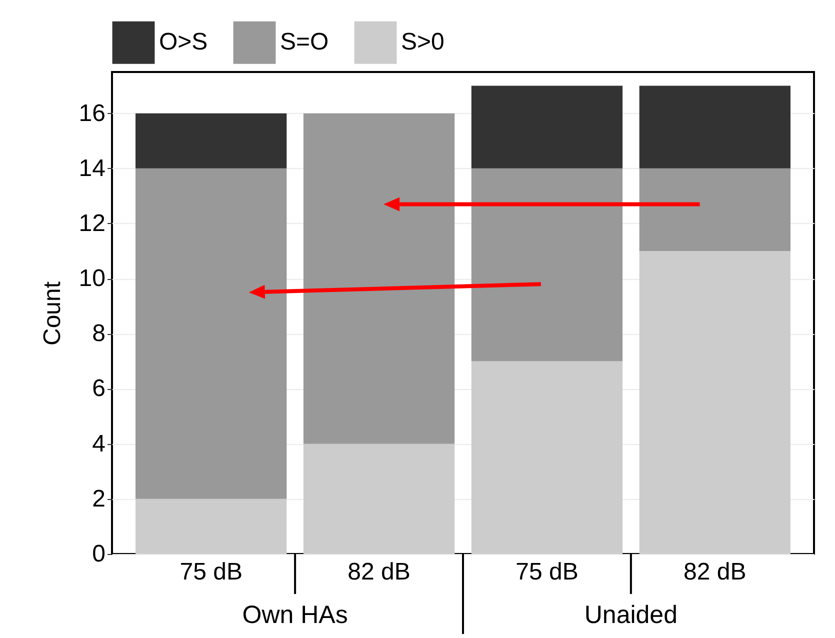 The width and height of the screenshot is (835, 638). I want to click on legend-label: O>S, so click(183, 42).